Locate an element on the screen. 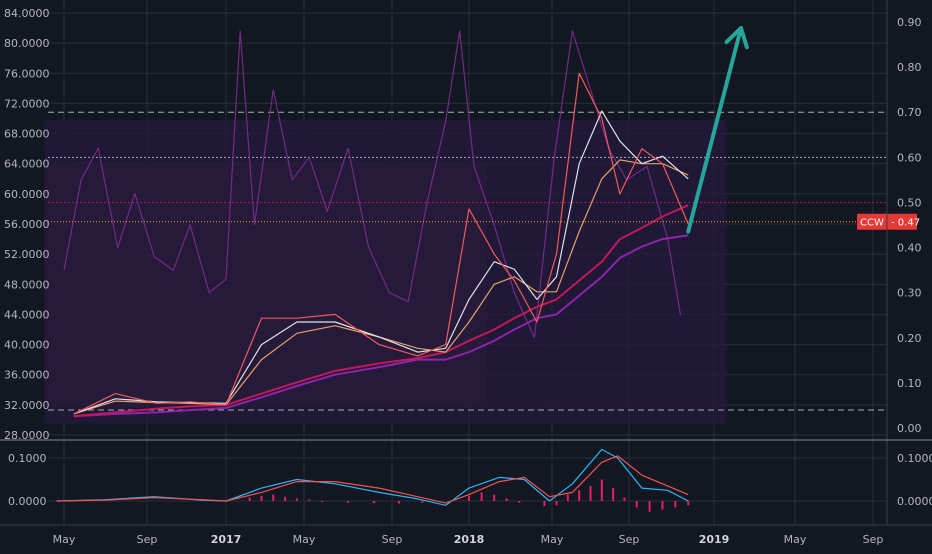  osc-signal-line is located at coordinates (372, 479).